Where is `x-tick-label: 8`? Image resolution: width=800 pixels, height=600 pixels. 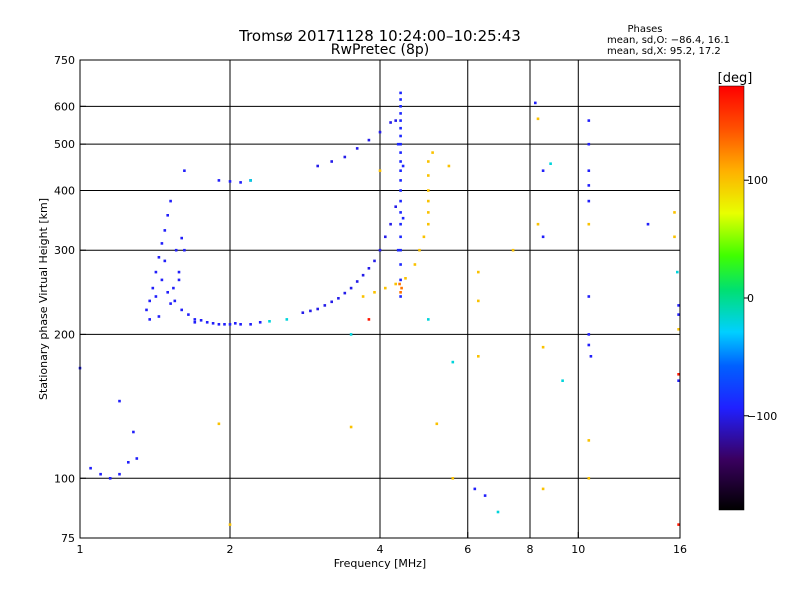
x-tick-label: 8 is located at coordinates (530, 549).